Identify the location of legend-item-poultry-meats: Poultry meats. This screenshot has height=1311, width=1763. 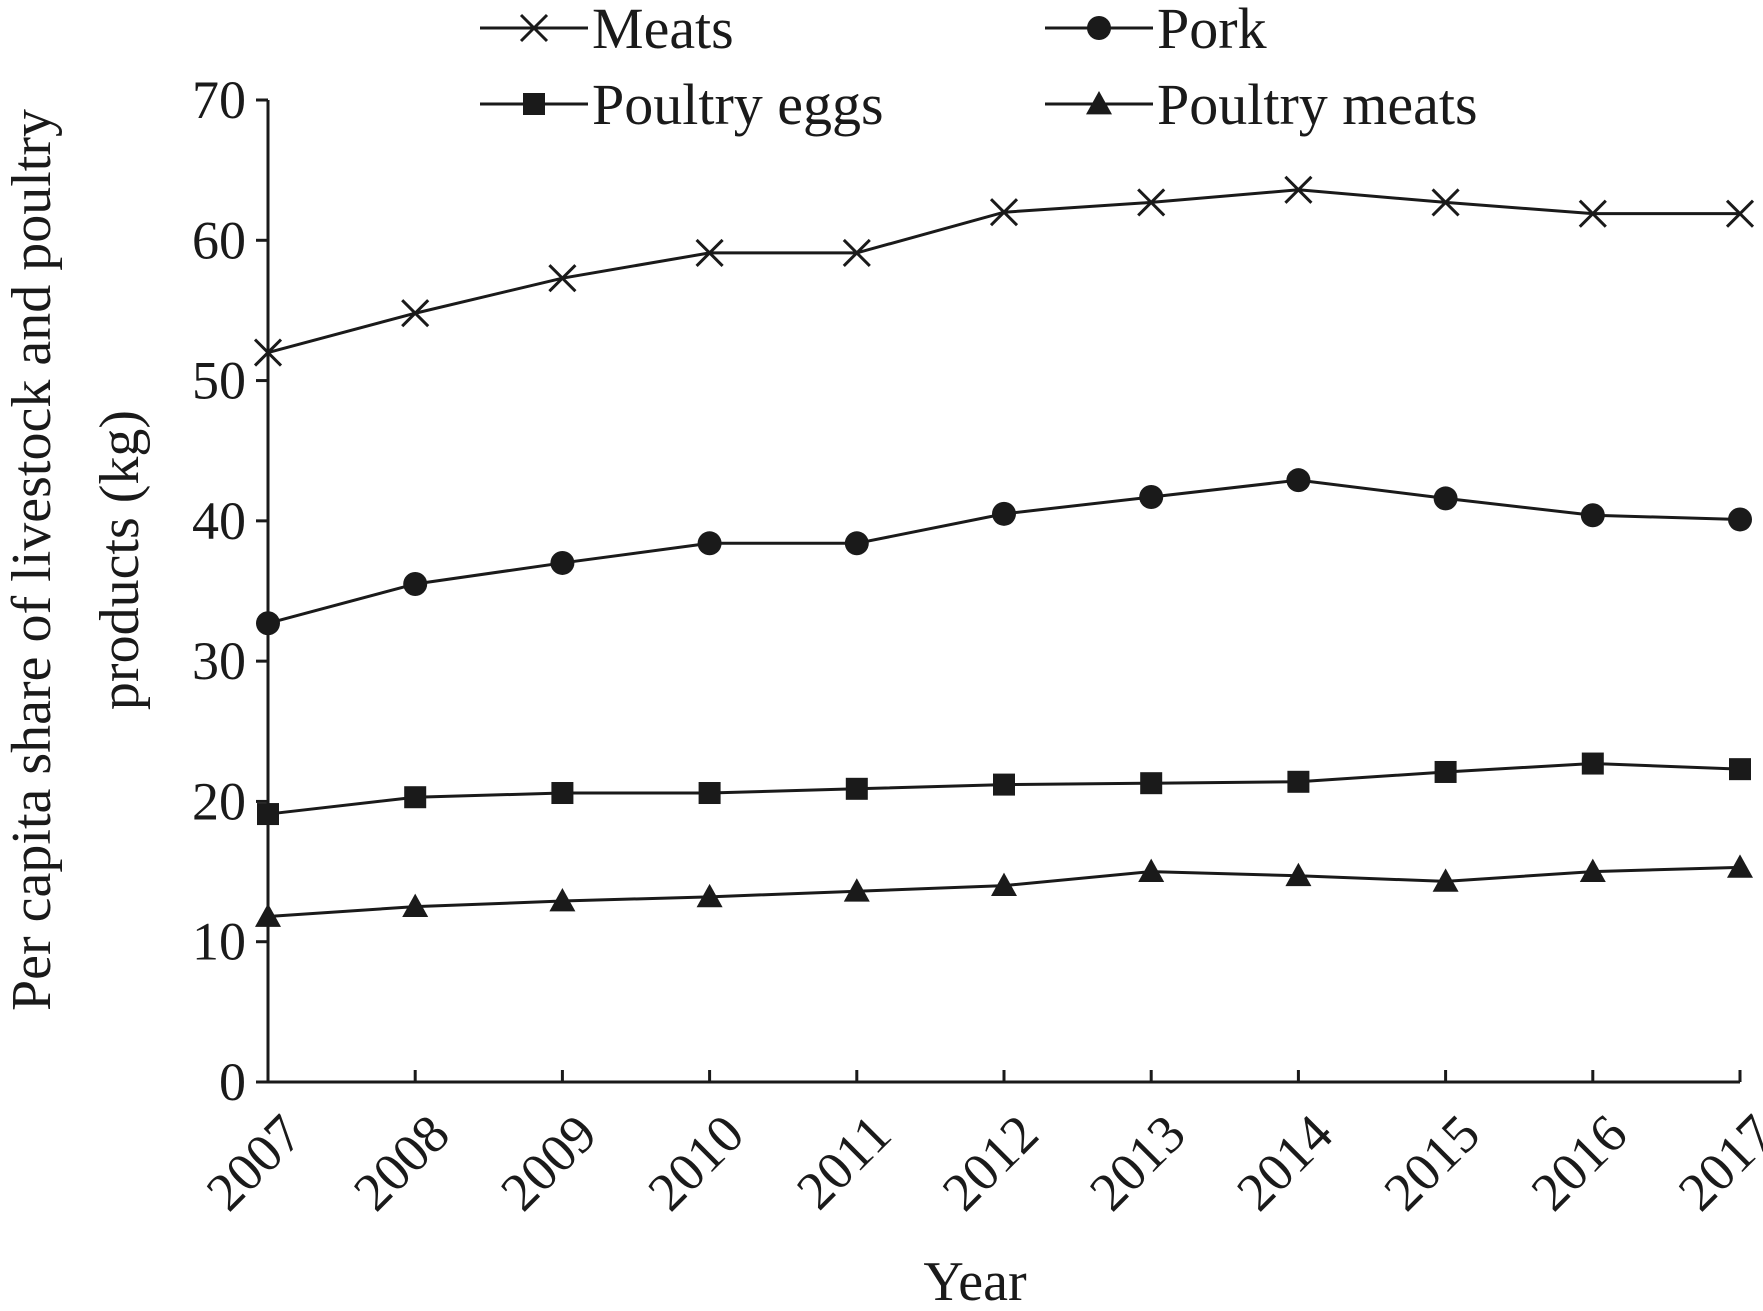
(1261, 104).